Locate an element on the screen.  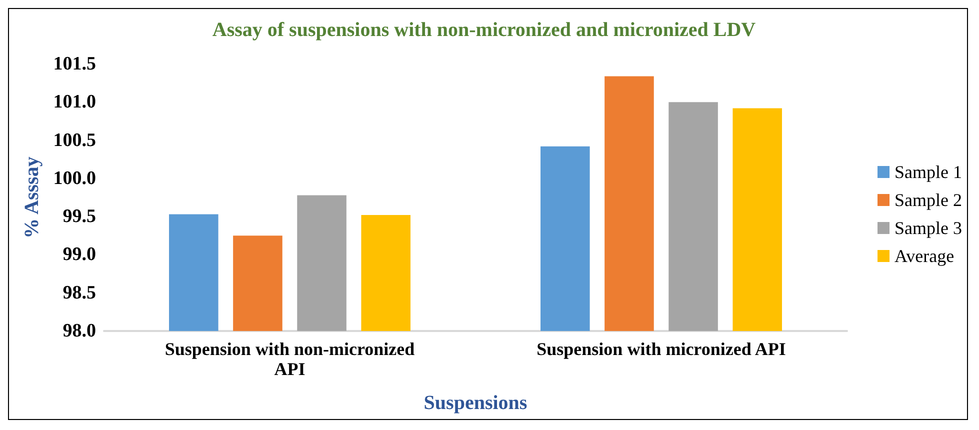
y-tick-label: 100.0 is located at coordinates (74, 178).